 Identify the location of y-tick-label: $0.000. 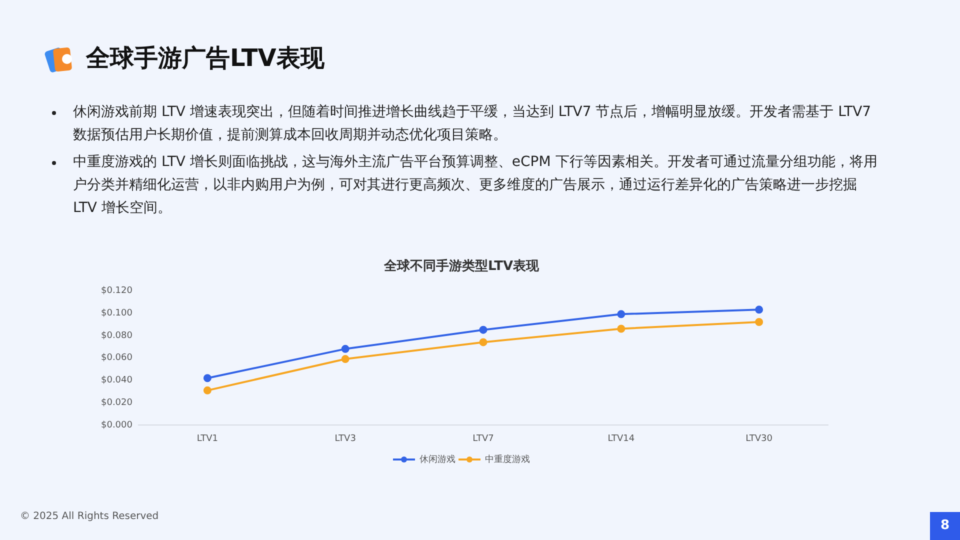
(116, 425).